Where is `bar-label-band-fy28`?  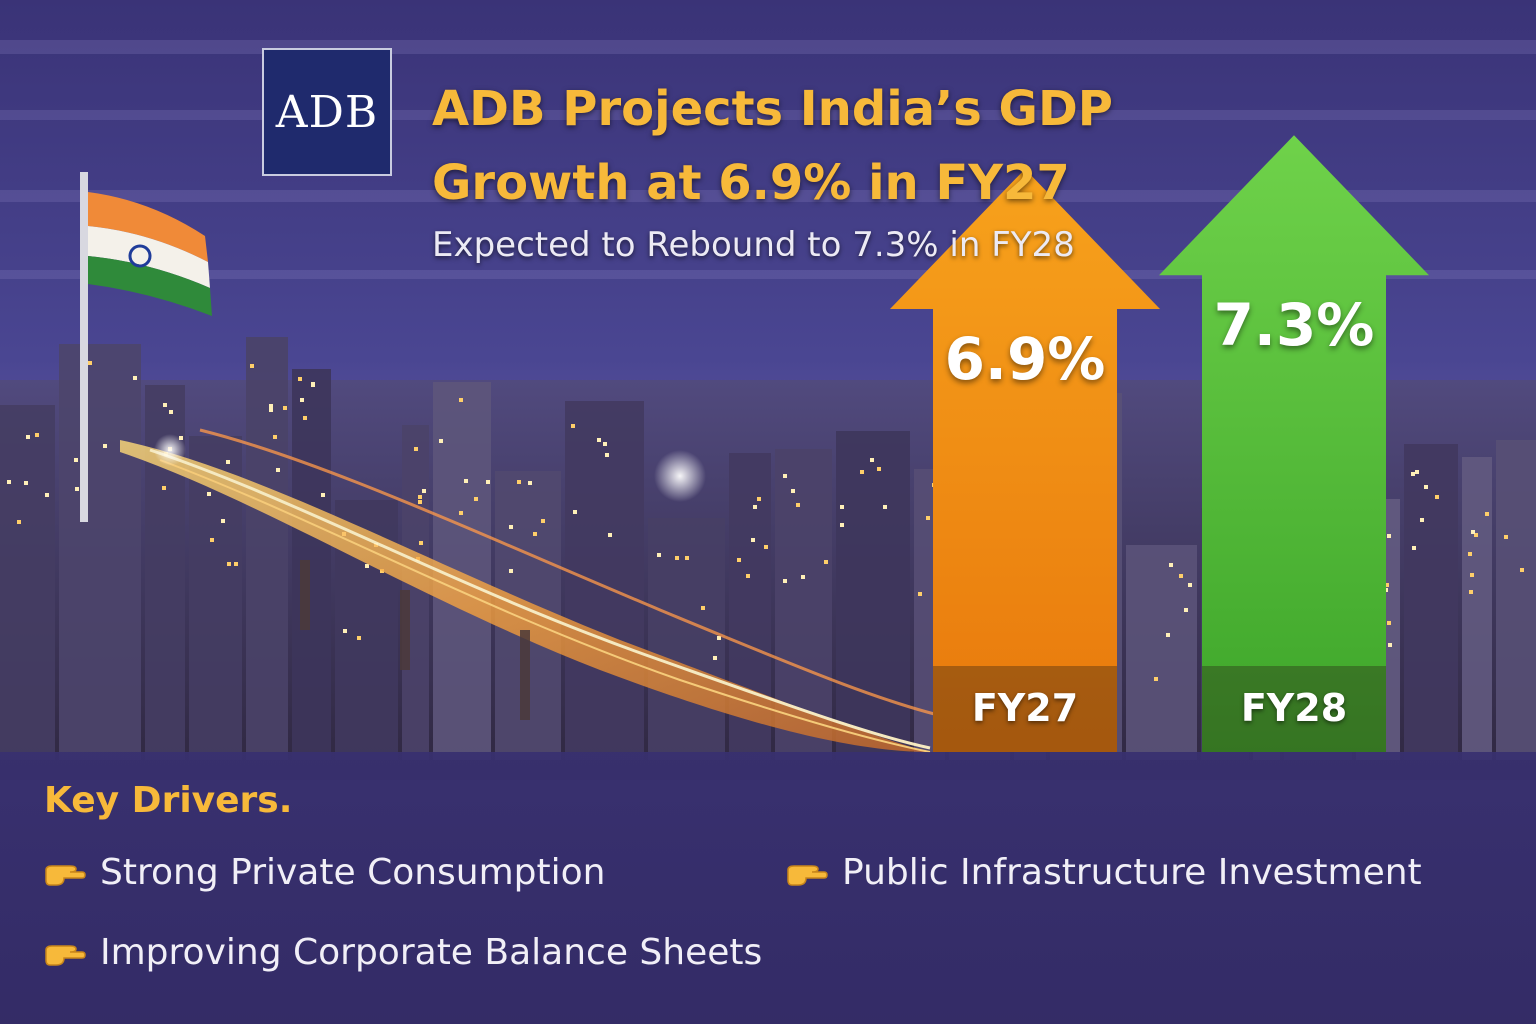 bar-label-band-fy28 is located at coordinates (1294, 709).